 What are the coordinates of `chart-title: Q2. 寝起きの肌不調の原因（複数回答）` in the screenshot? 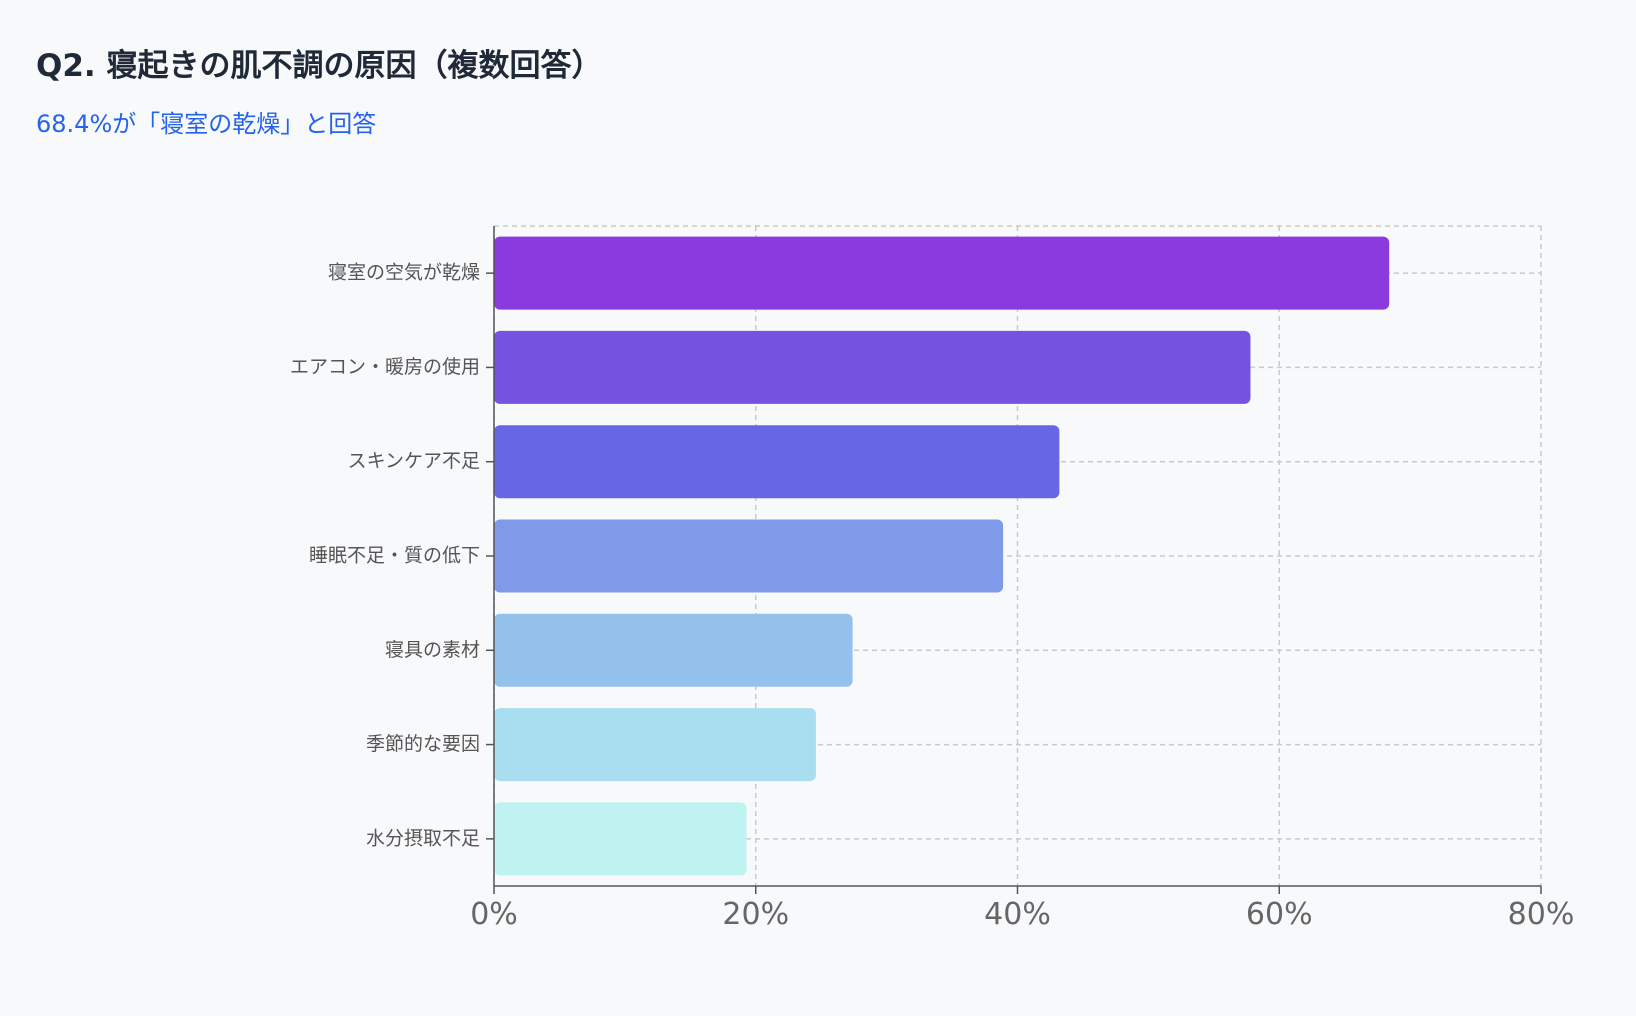 It's located at (319, 66).